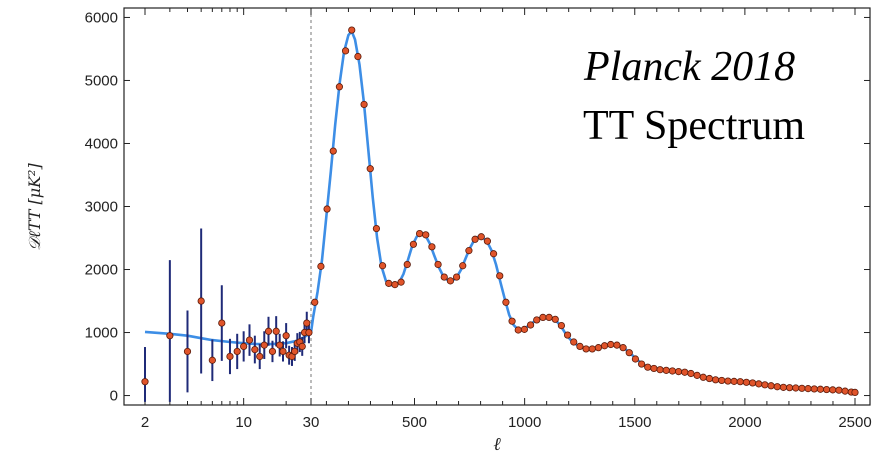 The height and width of the screenshot is (459, 889). What do you see at coordinates (145, 422) in the screenshot?
I see `x-tick-label: 2` at bounding box center [145, 422].